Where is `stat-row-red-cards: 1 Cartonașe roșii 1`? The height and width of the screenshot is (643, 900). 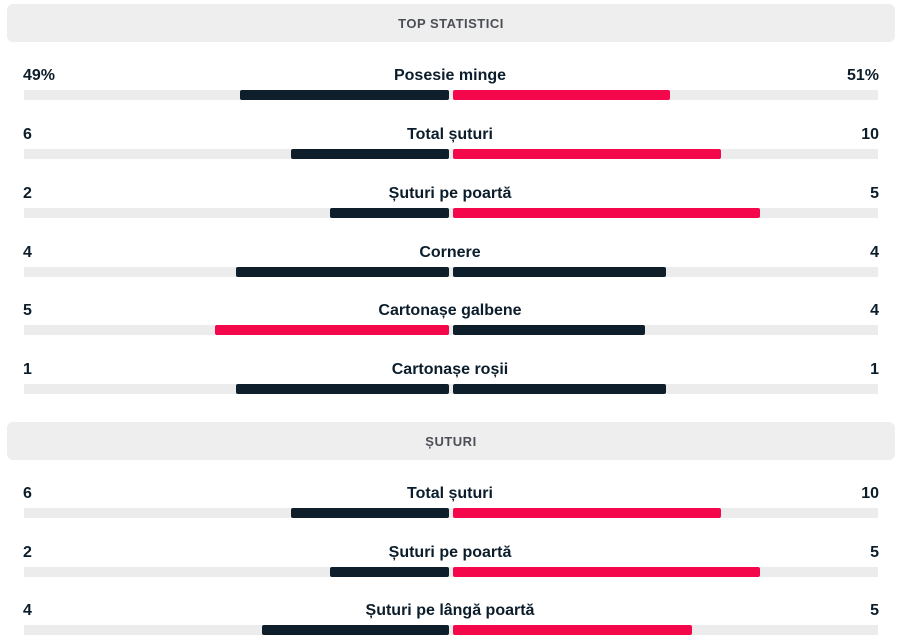
stat-row-red-cards: 1 Cartonașe roșii 1 is located at coordinates (450, 381).